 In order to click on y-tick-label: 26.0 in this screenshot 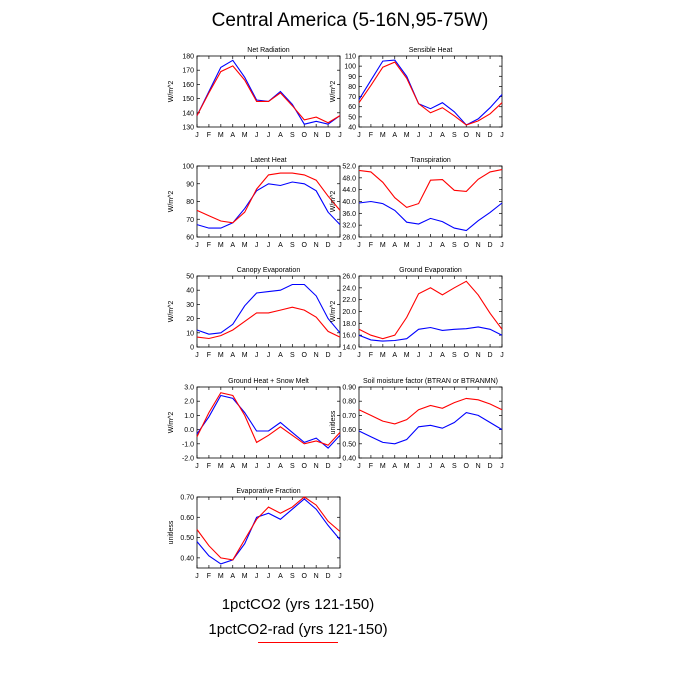, I will do `click(349, 277)`.